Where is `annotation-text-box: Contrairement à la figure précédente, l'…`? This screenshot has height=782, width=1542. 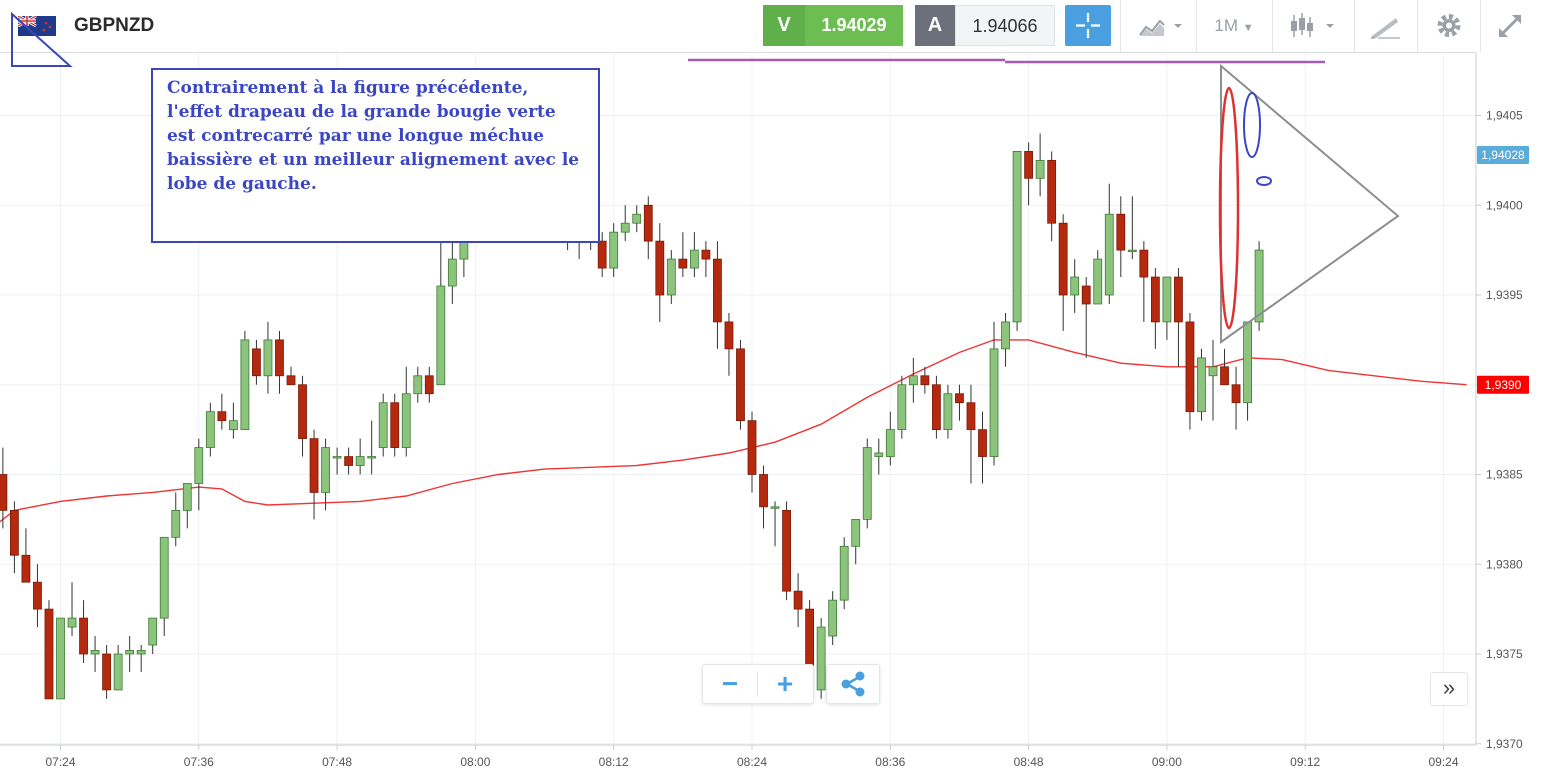
annotation-text-box: Contrairement à la figure précédente, l'… is located at coordinates (375, 155).